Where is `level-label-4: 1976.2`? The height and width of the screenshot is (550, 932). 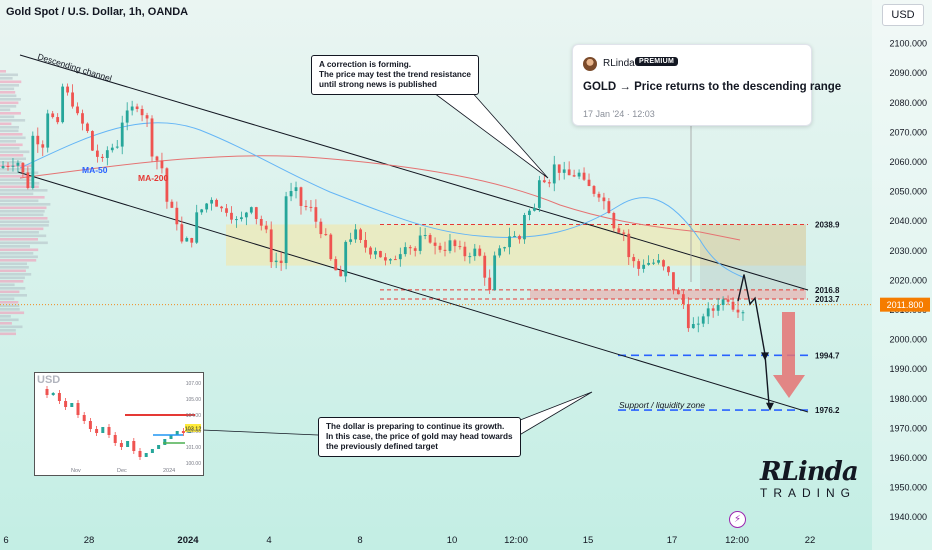
level-label-4: 1976.2 is located at coordinates (827, 410).